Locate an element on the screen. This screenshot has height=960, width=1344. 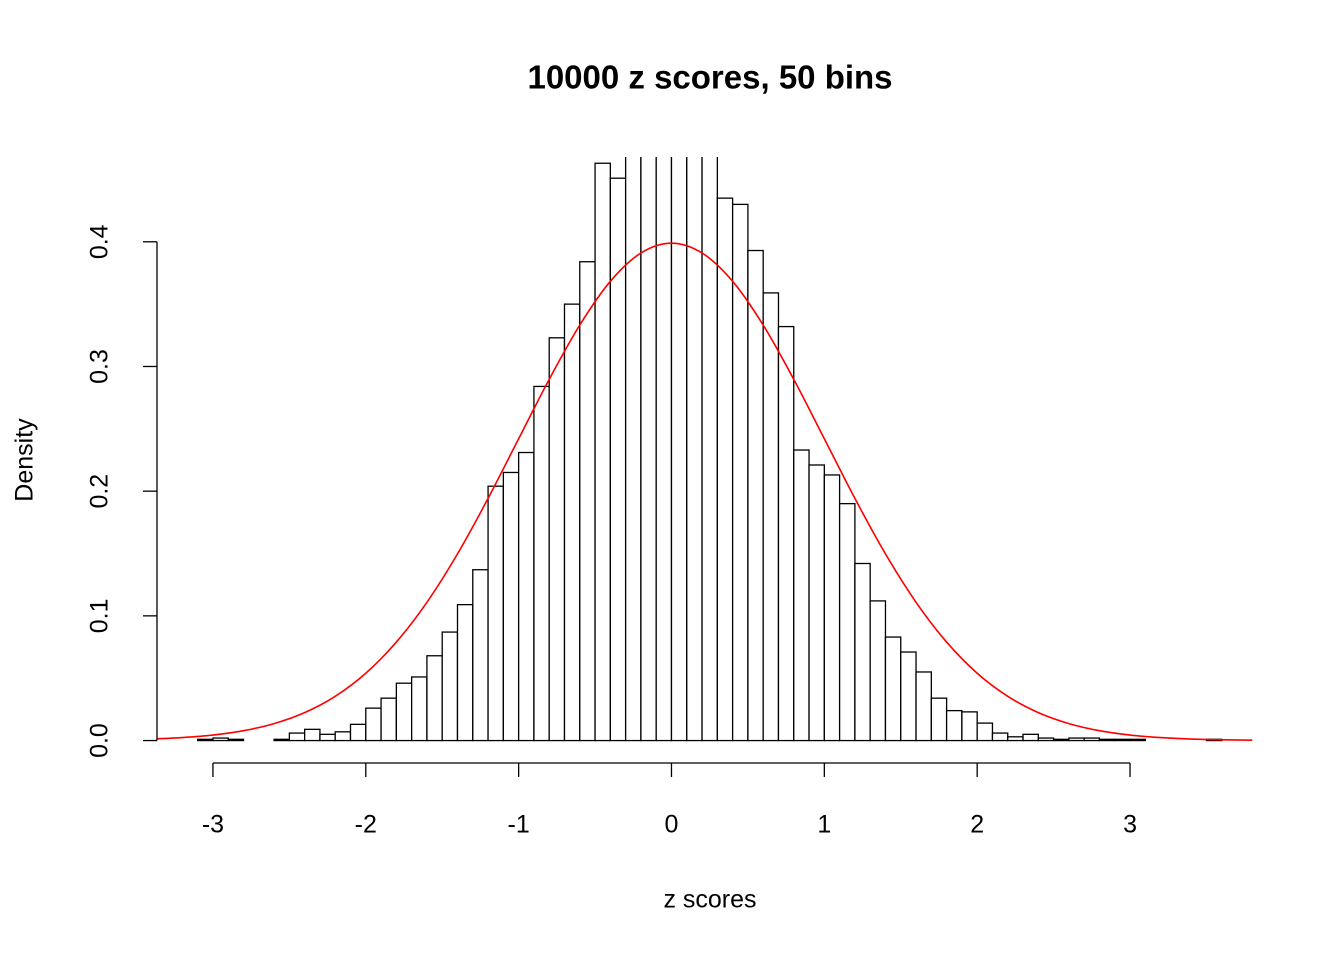
x-tick-label: 2 is located at coordinates (977, 825).